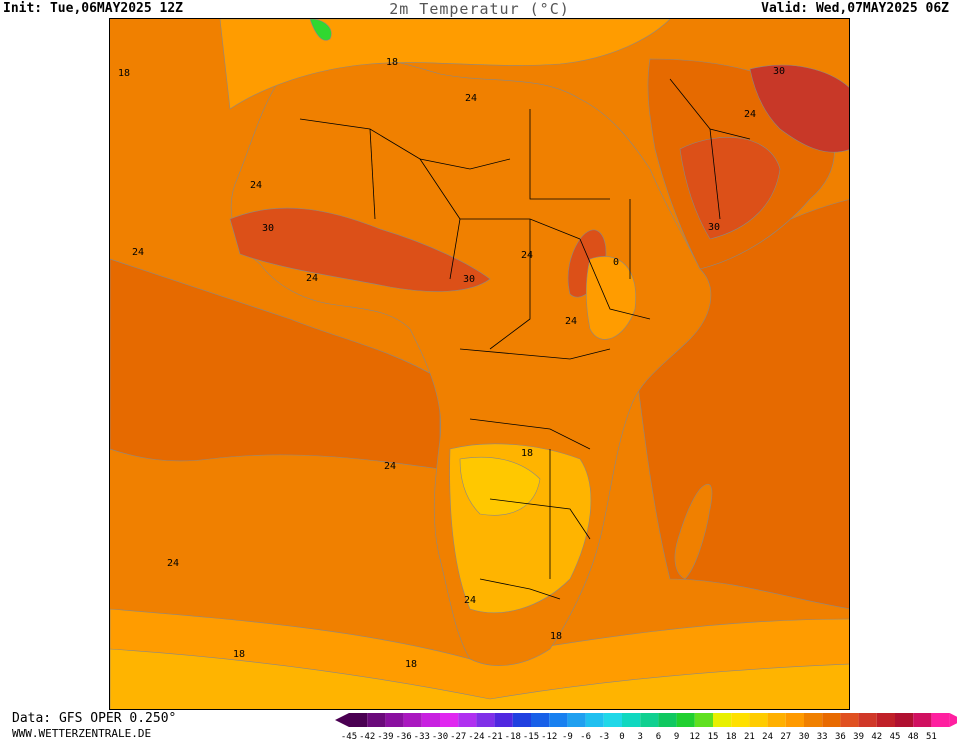  What do you see at coordinates (500, 486) in the screenshot?
I see `southern-africa-cool` at bounding box center [500, 486].